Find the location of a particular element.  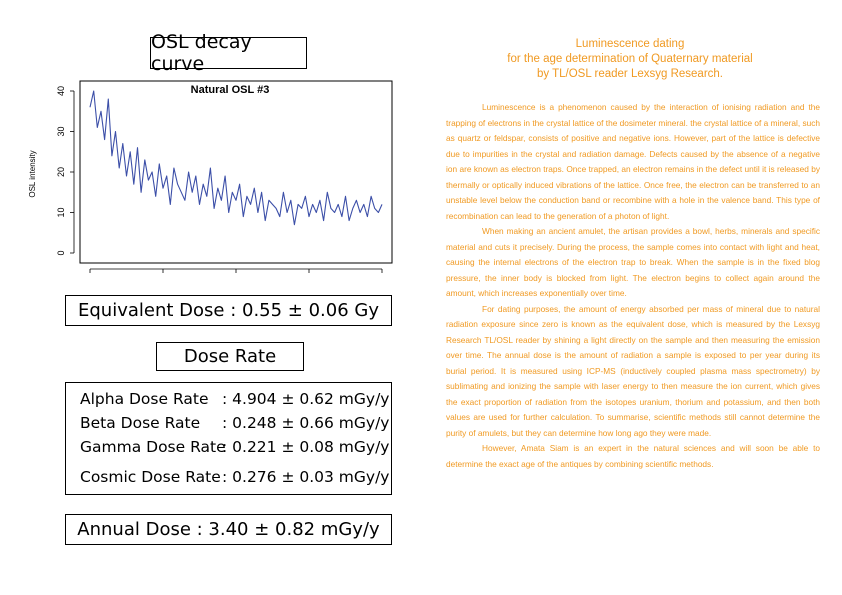

y-tick-label: 40 is located at coordinates (61, 91).